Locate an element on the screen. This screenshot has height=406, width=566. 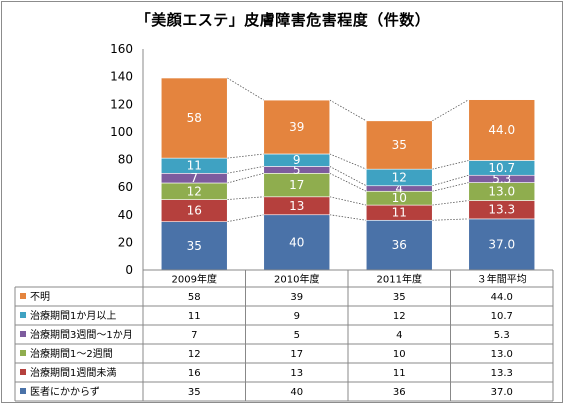
data-label-5-2: 35 is located at coordinates (399, 145).